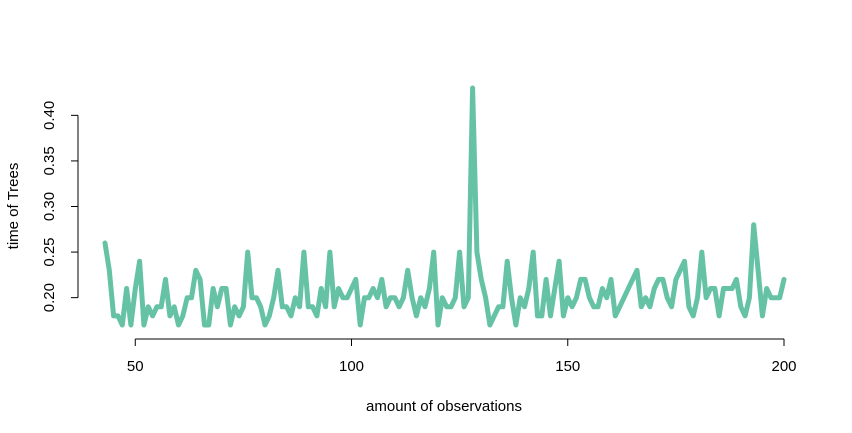 Image resolution: width=852 pixels, height=433 pixels. I want to click on y-axis-title: time of Trees, so click(13, 206).